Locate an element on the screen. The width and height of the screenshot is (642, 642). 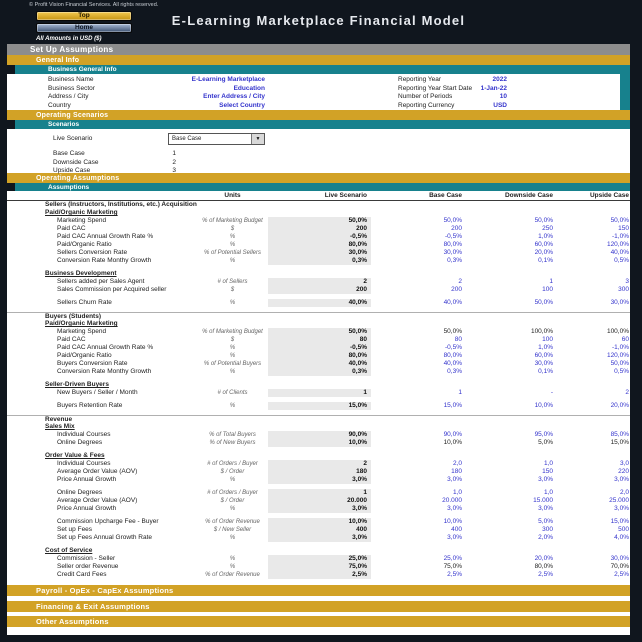
base-case-cell: 15,0% is located at coordinates (452, 405).